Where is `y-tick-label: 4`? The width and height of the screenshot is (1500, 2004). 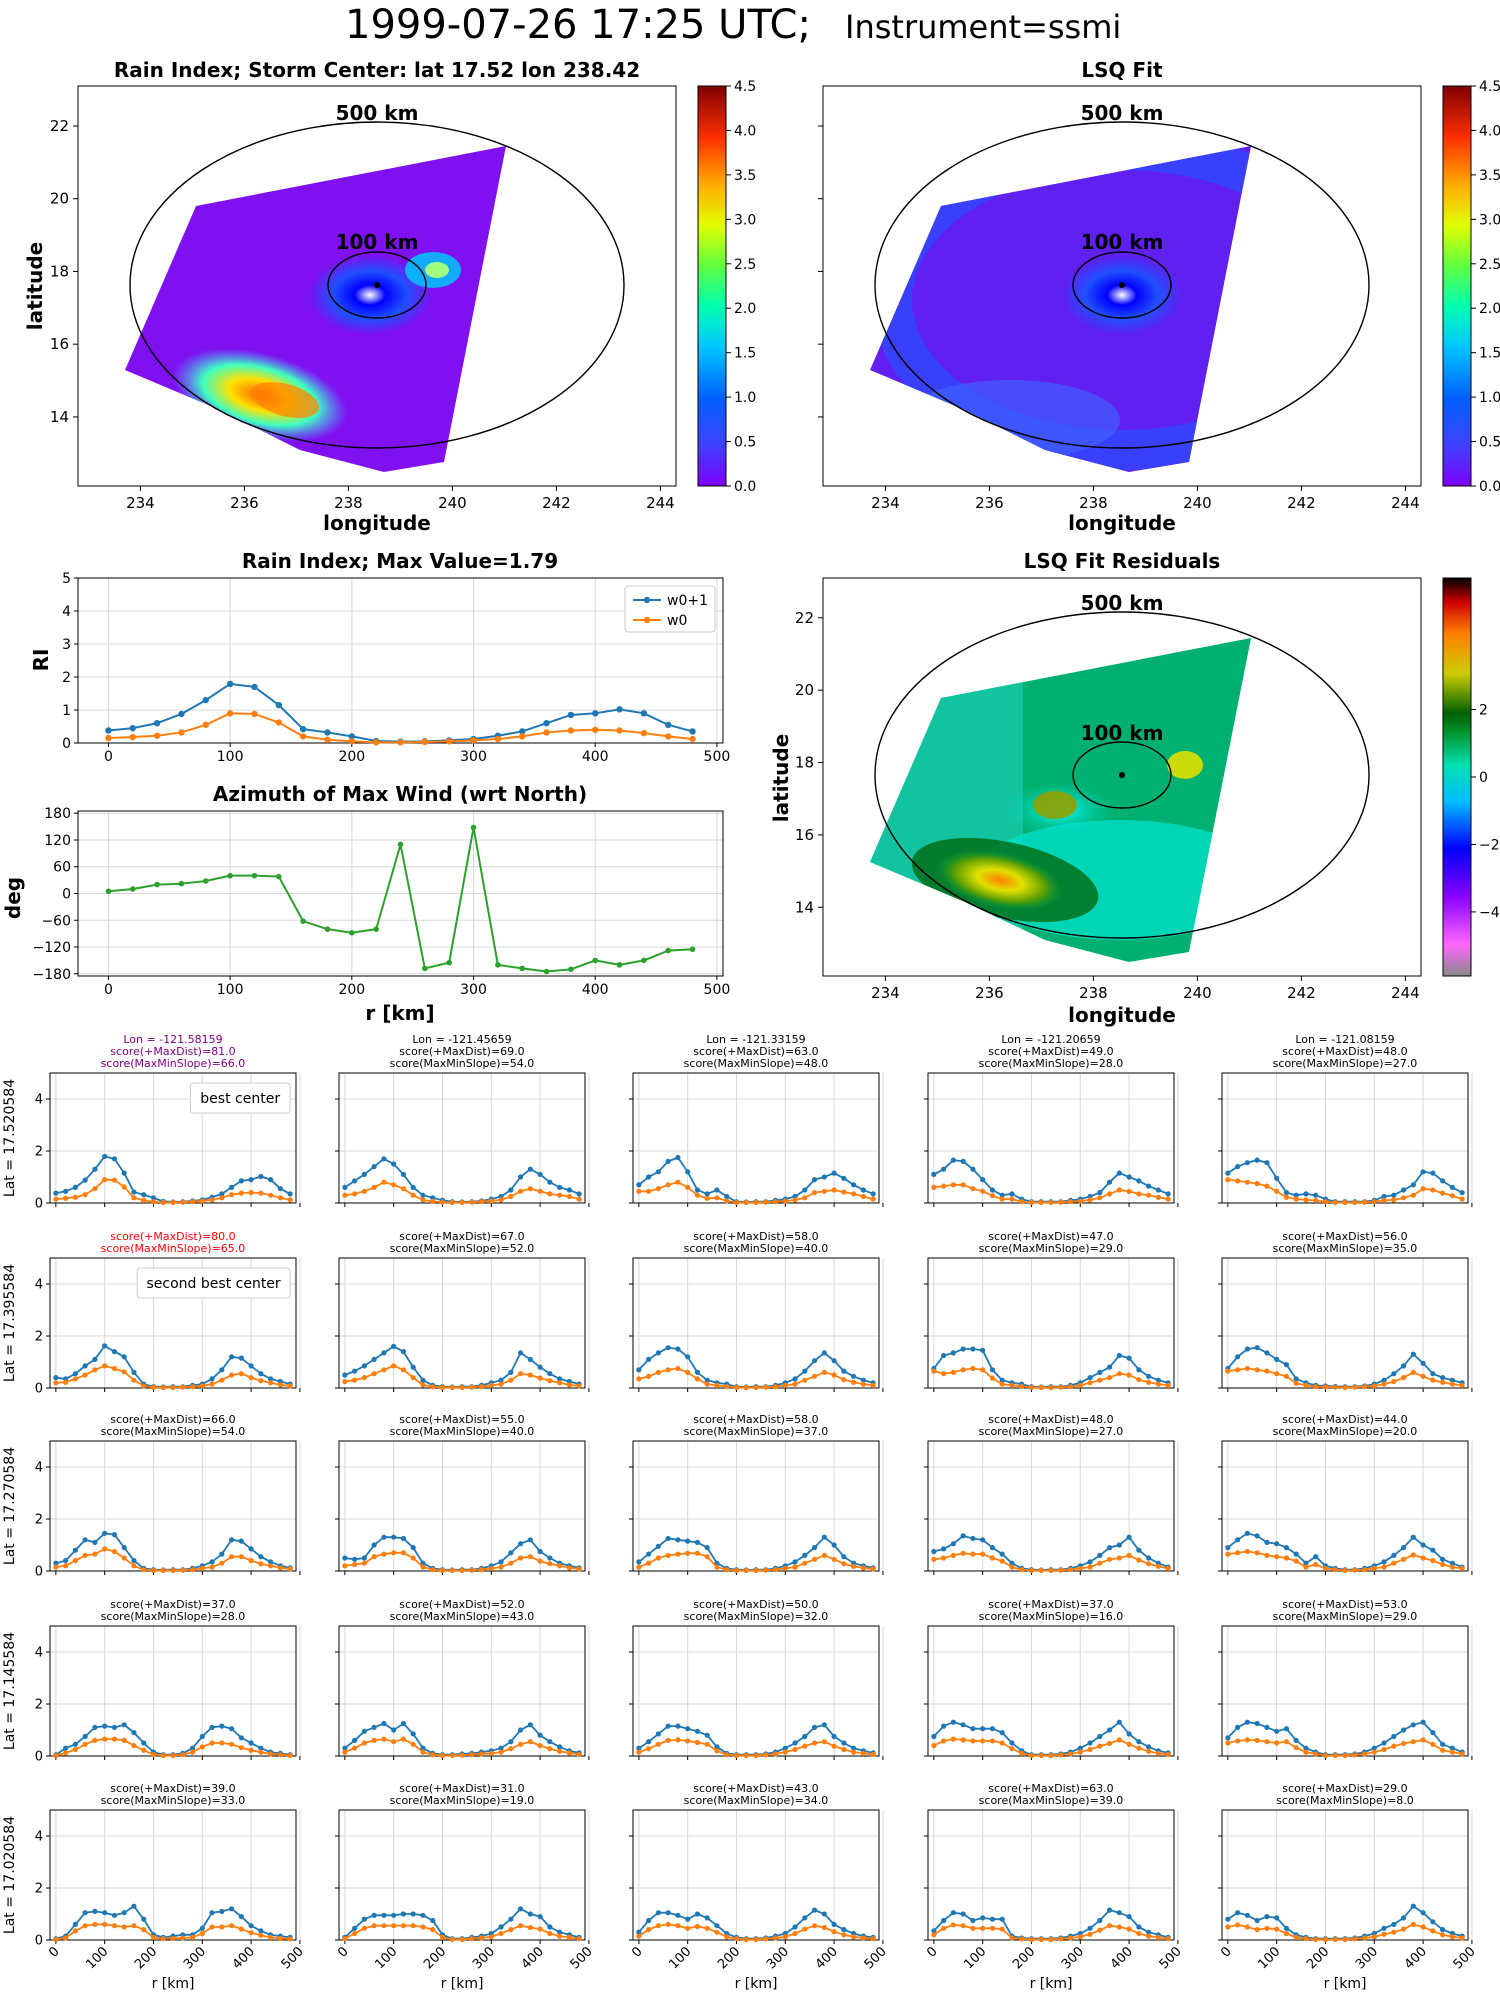
y-tick-label: 4 is located at coordinates (39, 1100).